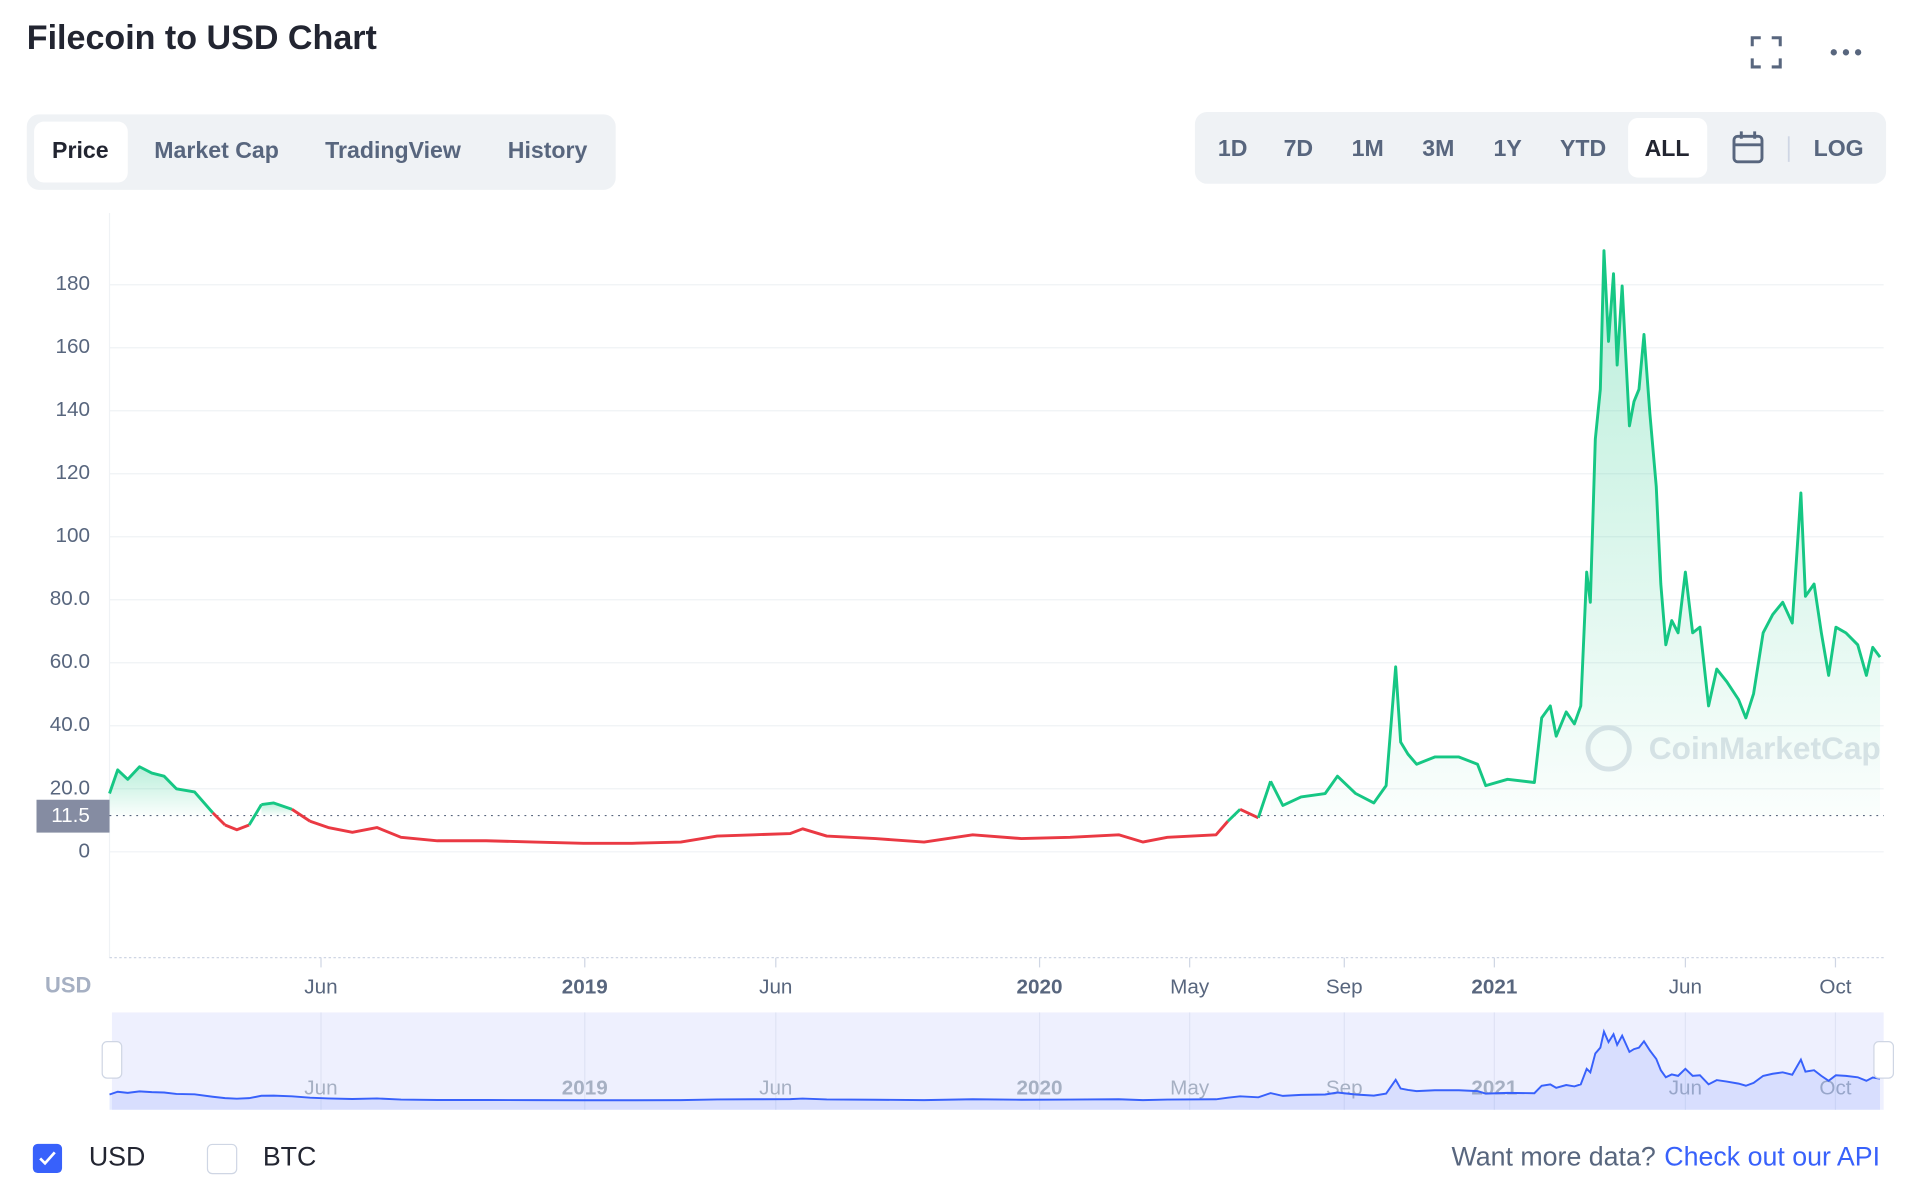 The width and height of the screenshot is (1908, 1184). I want to click on calendar-icon, so click(1748, 147).